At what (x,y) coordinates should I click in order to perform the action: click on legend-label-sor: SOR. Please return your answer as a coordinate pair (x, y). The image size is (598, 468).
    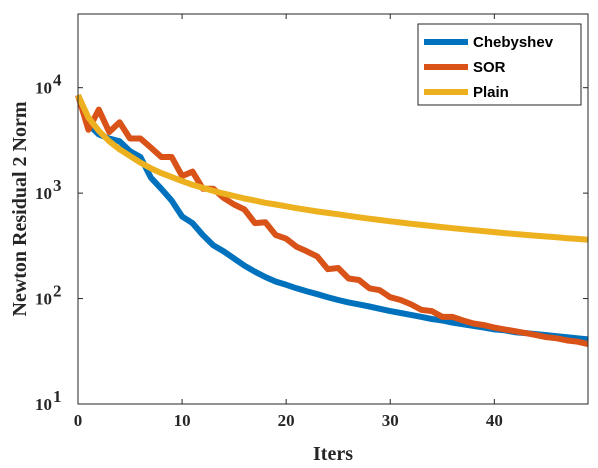
    Looking at the image, I should click on (489, 67).